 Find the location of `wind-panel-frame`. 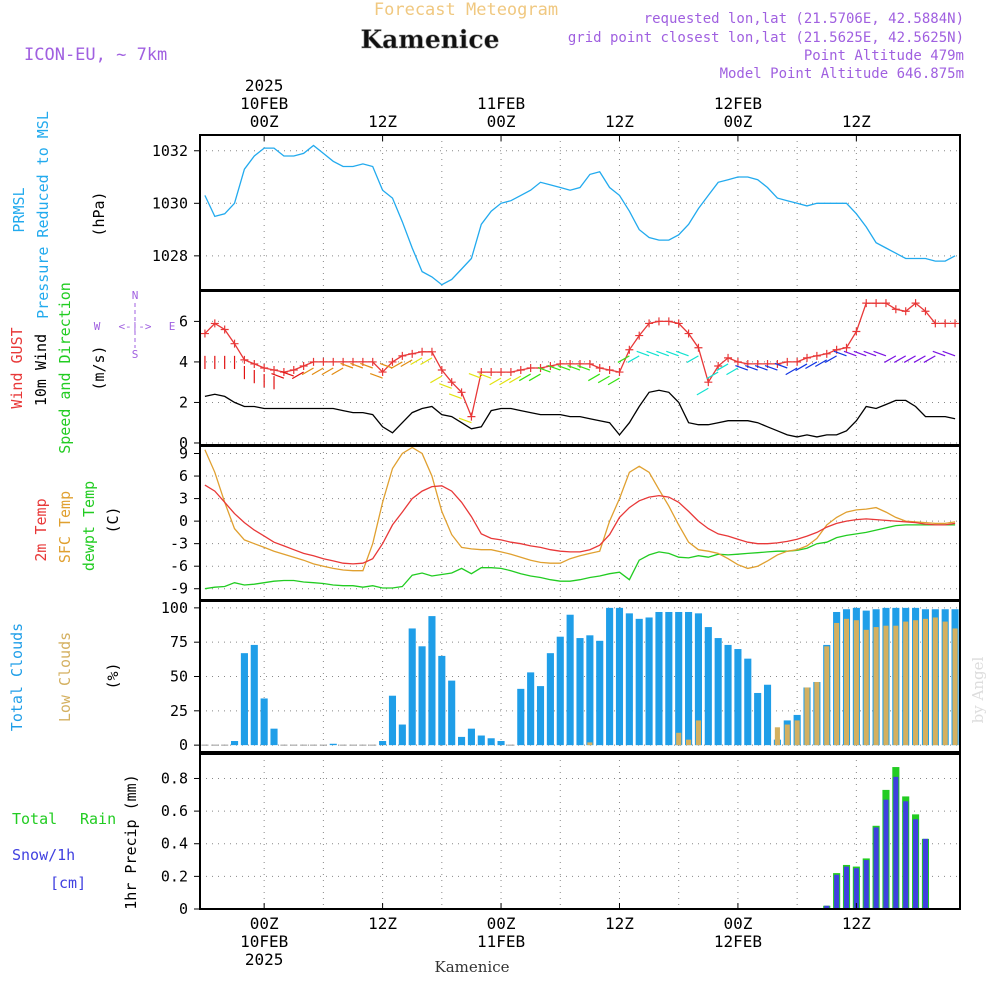

wind-panel-frame is located at coordinates (580, 368).